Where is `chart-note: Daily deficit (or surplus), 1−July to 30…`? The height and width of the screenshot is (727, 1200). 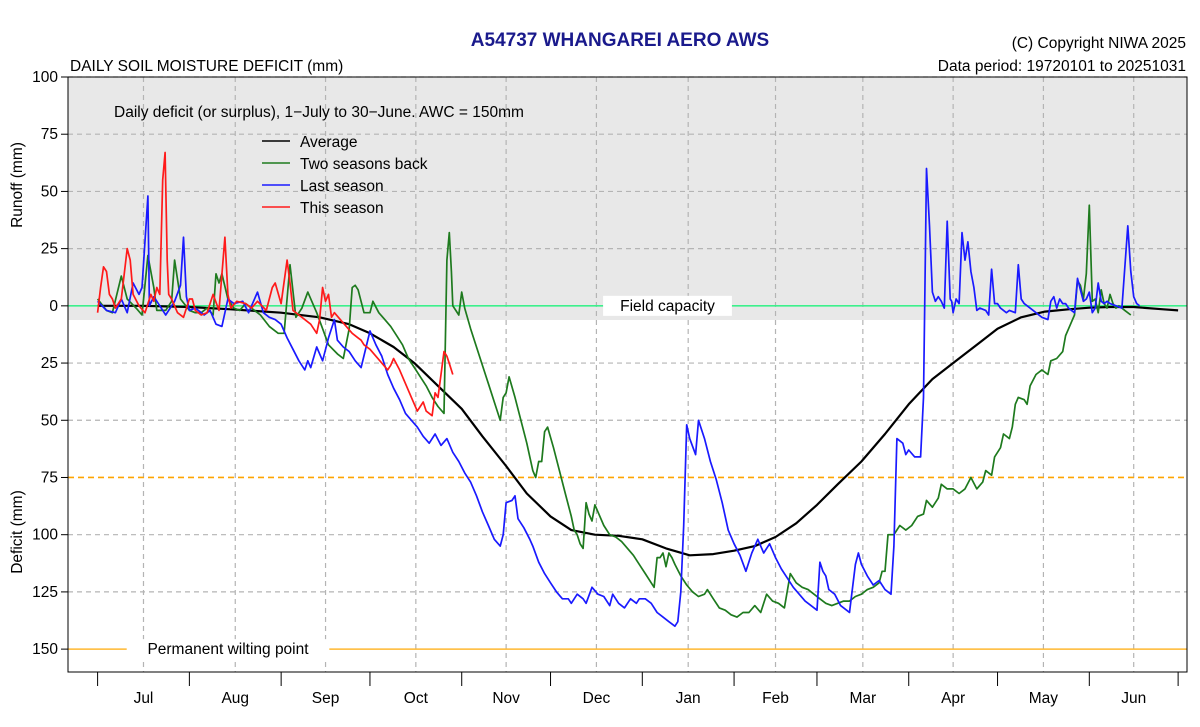
chart-note: Daily deficit (or surplus), 1−July to 30… is located at coordinates (319, 112).